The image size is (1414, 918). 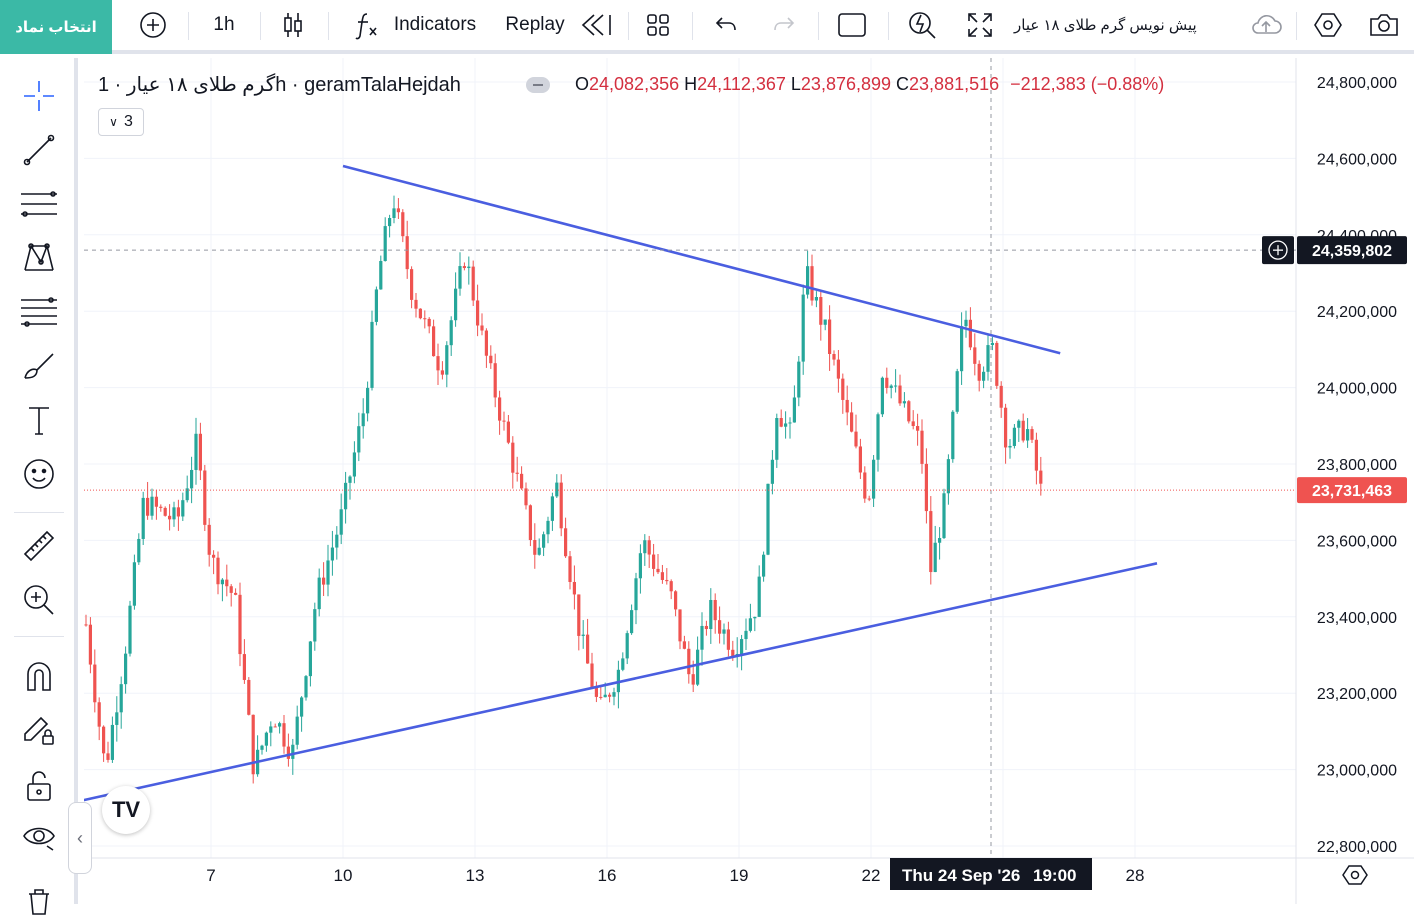 I want to click on redo-icon, so click(x=784, y=25).